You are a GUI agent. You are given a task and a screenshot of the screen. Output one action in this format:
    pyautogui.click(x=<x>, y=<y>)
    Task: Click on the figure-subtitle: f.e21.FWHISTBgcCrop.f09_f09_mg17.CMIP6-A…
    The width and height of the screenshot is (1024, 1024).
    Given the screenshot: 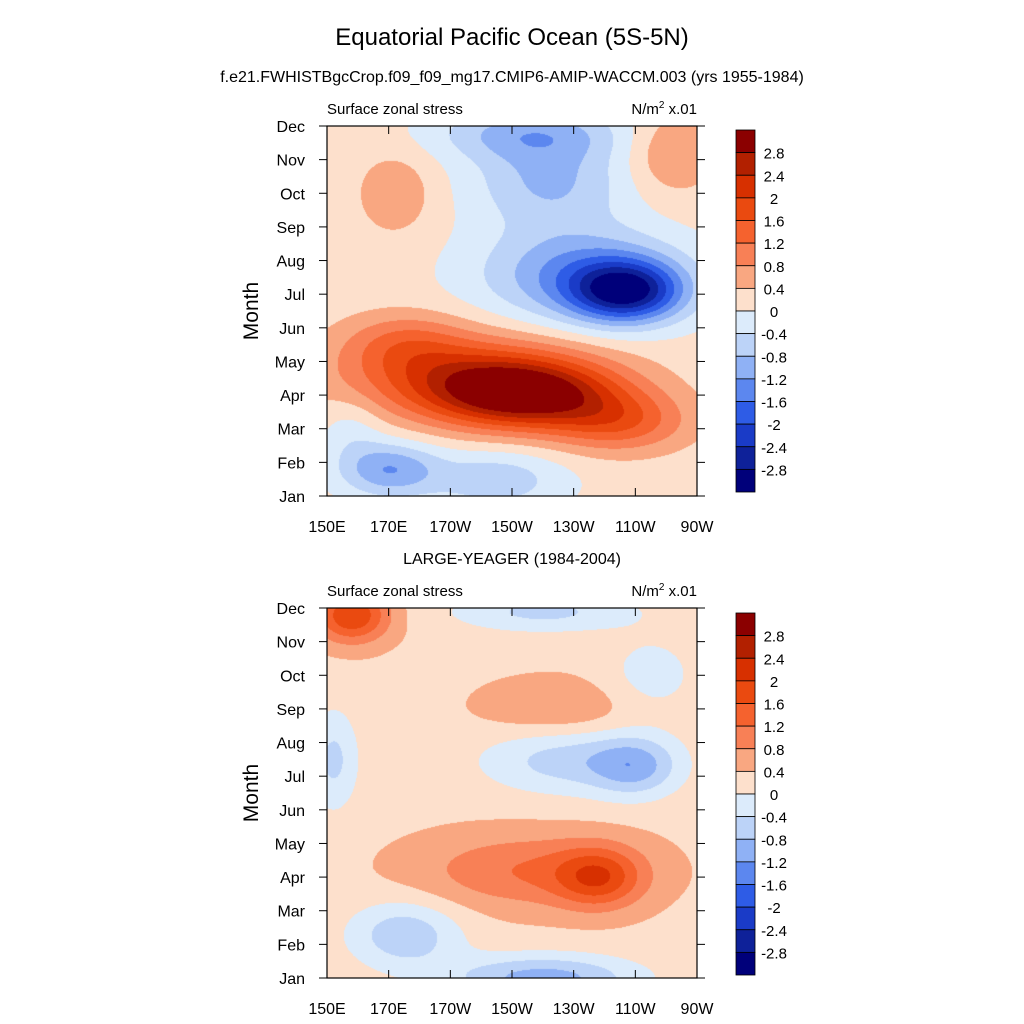 What is the action you would take?
    pyautogui.click(x=512, y=77)
    